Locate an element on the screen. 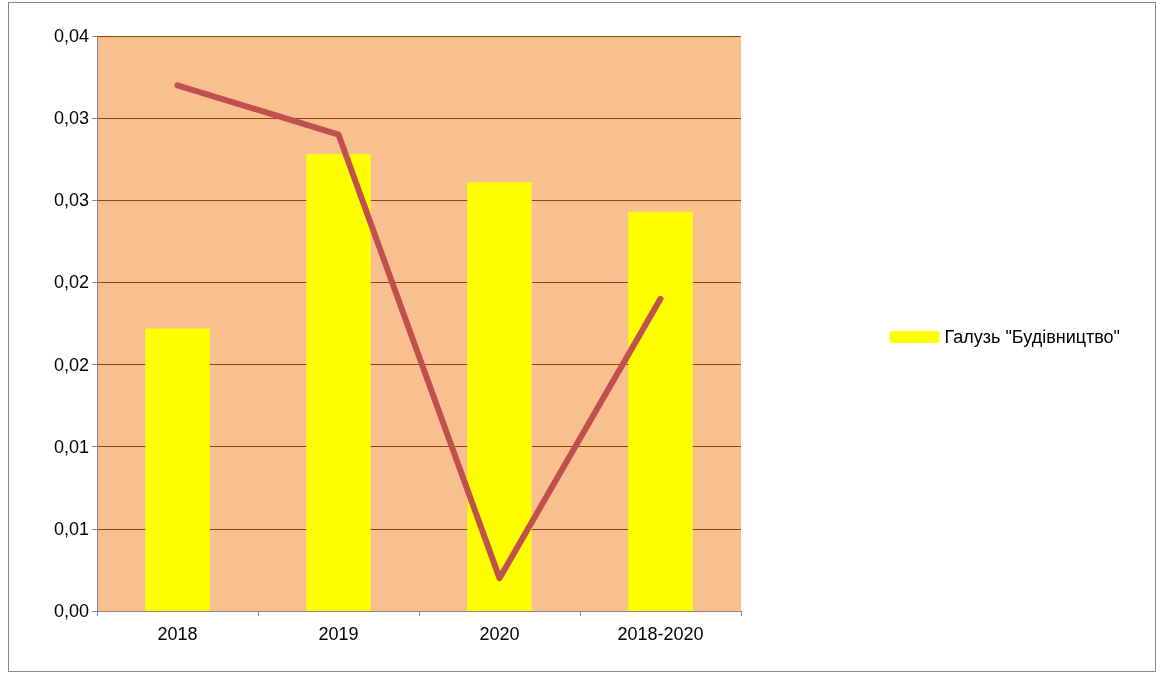 The width and height of the screenshot is (1160, 675). y-tick-label: 0,04 is located at coordinates (71, 36).